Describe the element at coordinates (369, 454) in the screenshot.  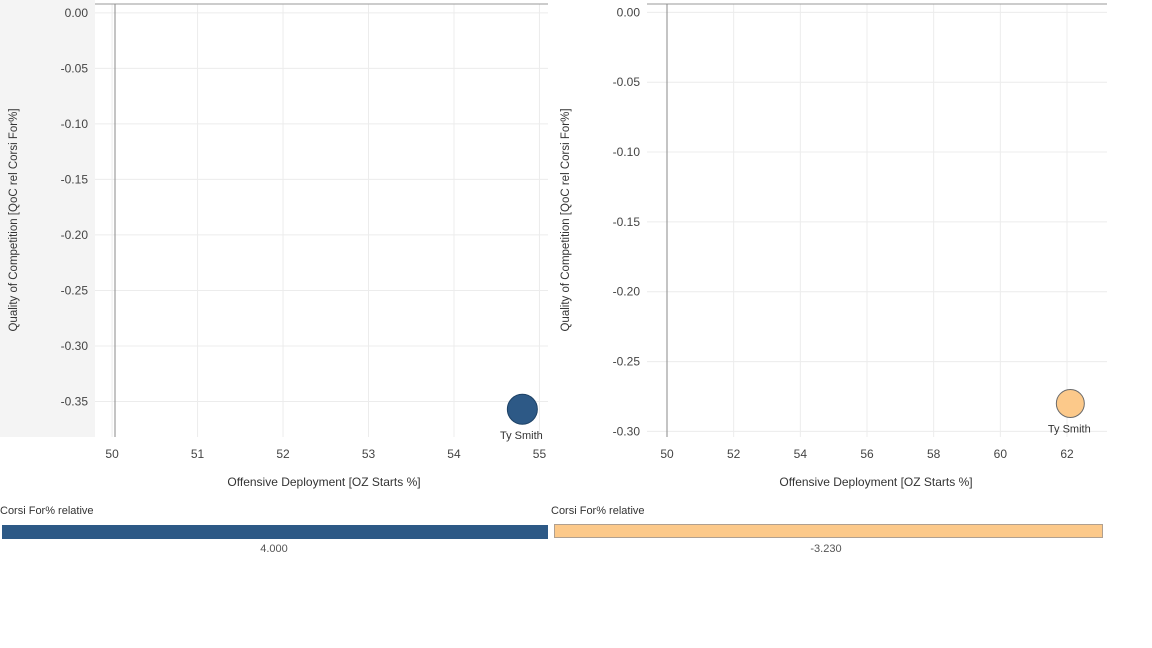
I see `x-tick-label: 53` at that location.